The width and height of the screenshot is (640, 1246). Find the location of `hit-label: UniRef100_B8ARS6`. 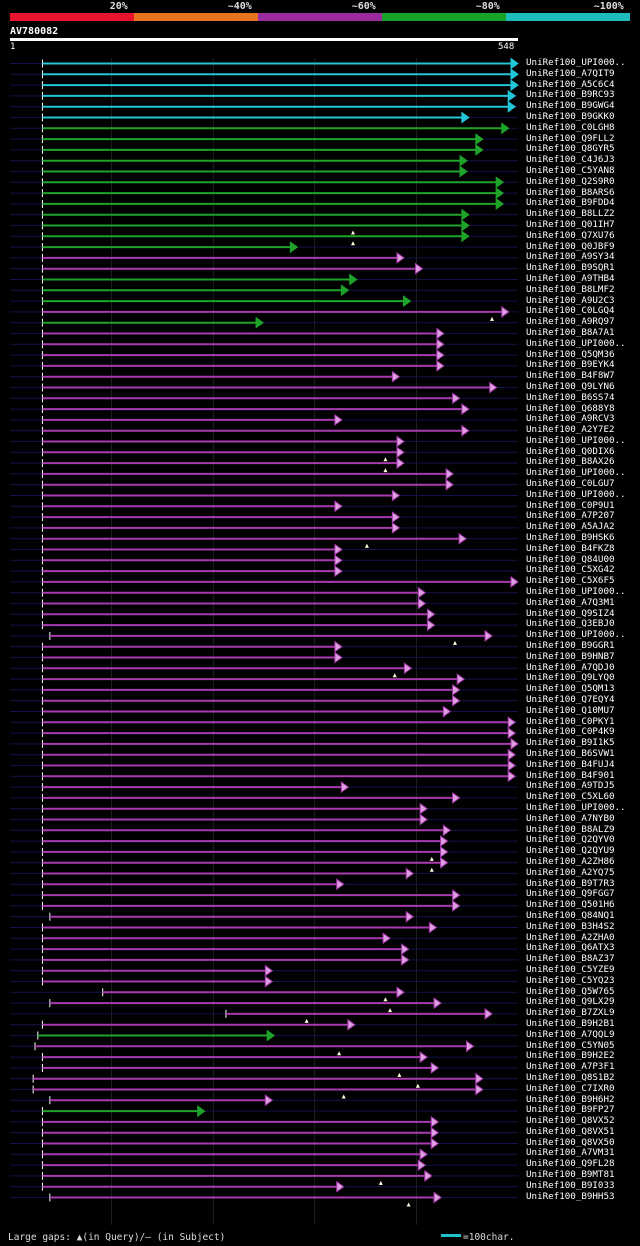

hit-label: UniRef100_B8ARS6 is located at coordinates (570, 192).